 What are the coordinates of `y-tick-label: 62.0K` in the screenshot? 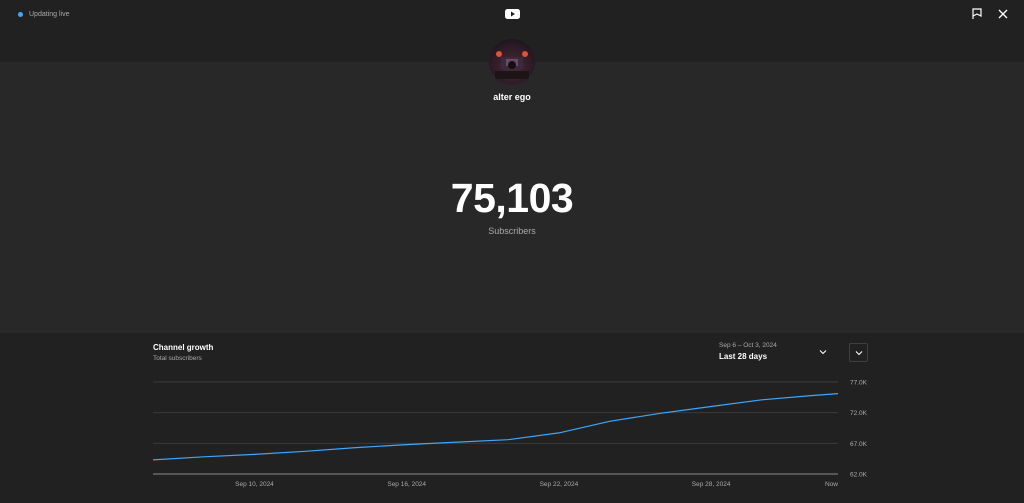 It's located at (859, 475).